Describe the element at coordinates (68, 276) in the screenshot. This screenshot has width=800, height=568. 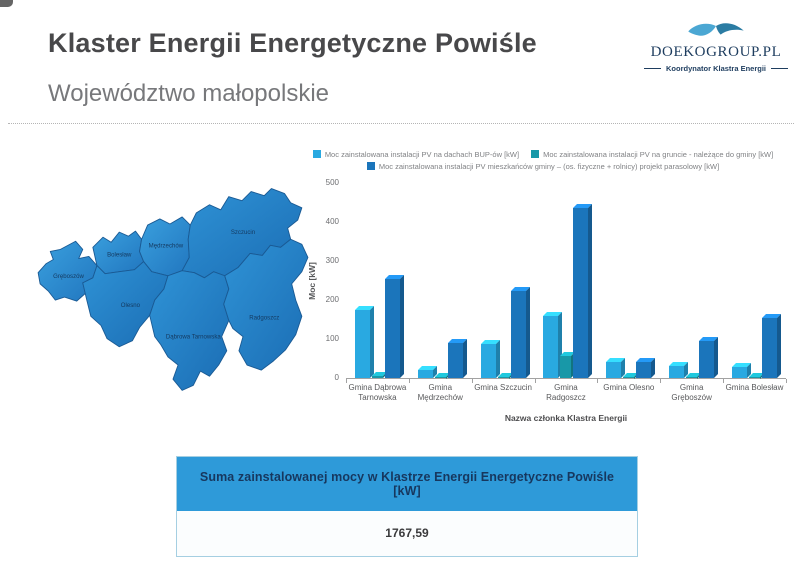
I see `map-label-greboszow: Gręboszów` at that location.